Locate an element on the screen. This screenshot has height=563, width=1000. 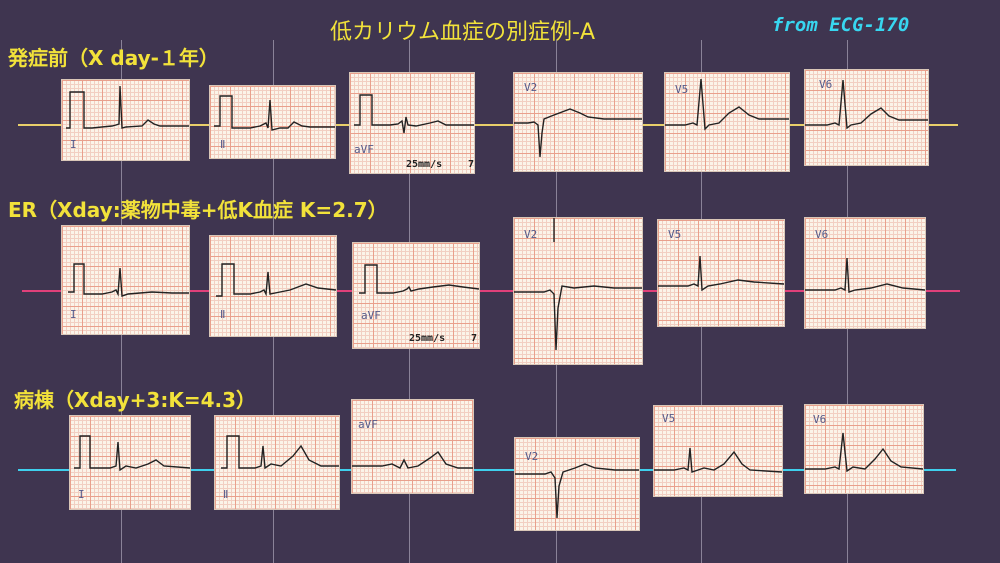
row3-label: 病棟（Xday+3:K=4.3） is located at coordinates (135, 400).